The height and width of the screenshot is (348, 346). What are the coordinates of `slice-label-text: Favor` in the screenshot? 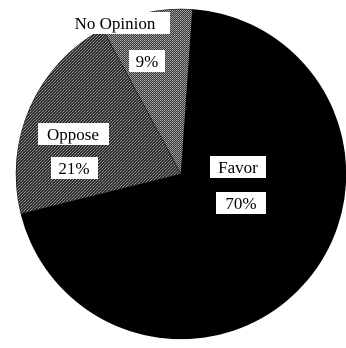 It's located at (238, 167).